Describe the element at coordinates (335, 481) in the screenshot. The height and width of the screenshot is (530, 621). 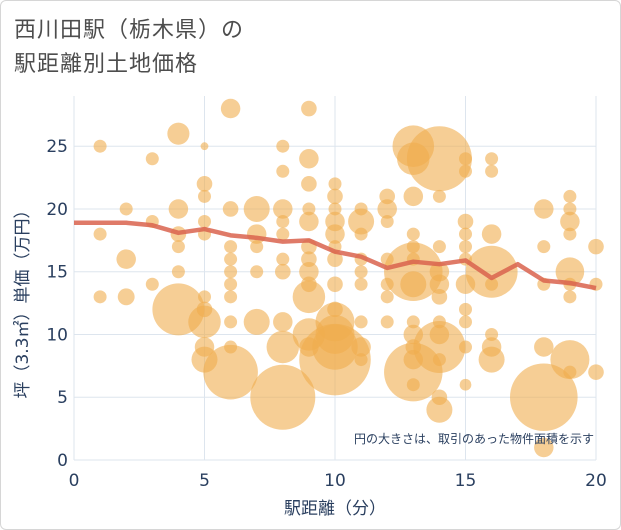
I see `x-tick-label: 10` at that location.